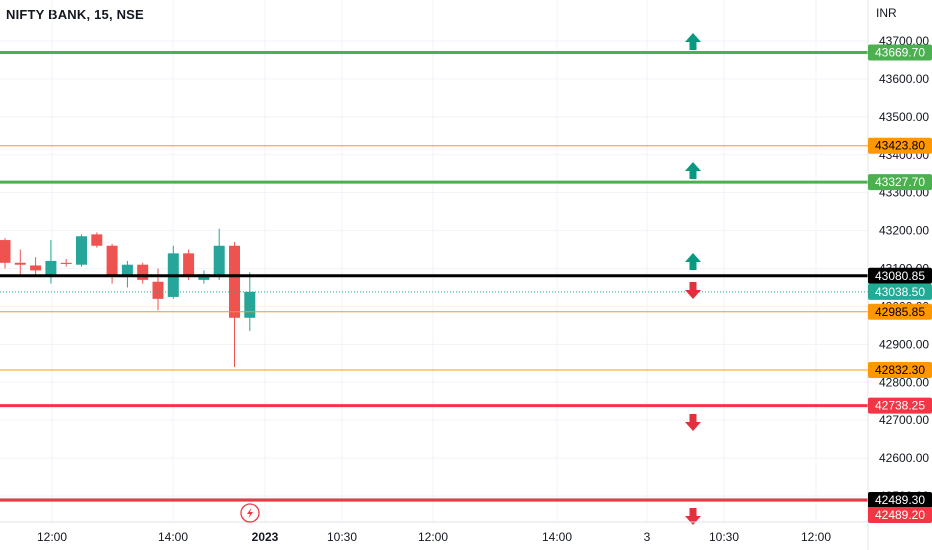 This screenshot has width=932, height=550. I want to click on price-badge-label: 43080.85, so click(900, 276).